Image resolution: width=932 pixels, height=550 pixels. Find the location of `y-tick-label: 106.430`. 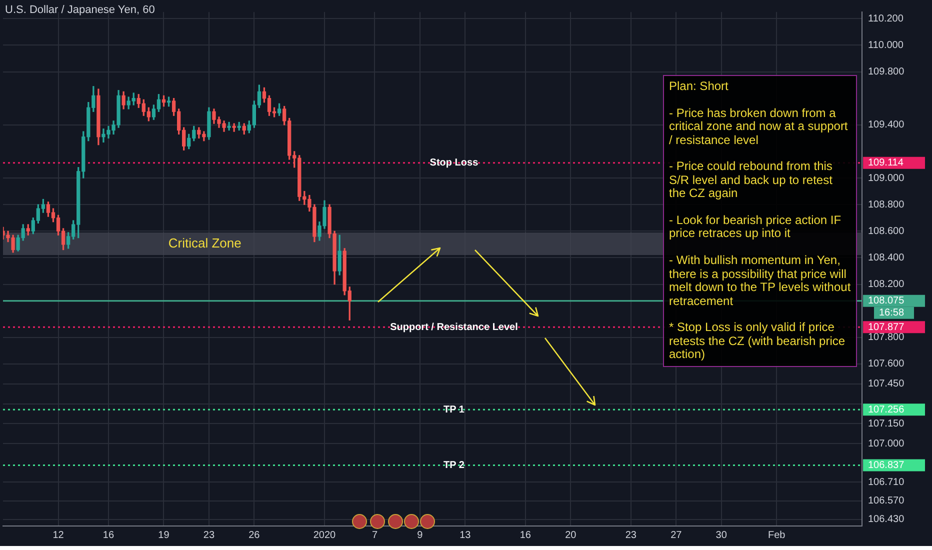

y-tick-label: 106.430 is located at coordinates (886, 520).